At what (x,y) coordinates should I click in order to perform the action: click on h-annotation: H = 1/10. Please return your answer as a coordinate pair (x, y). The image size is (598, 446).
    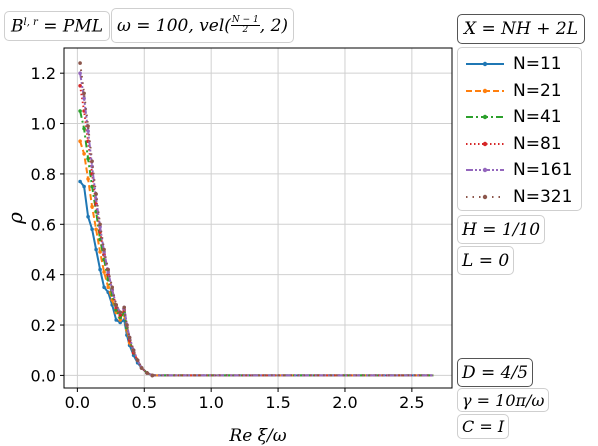
    Looking at the image, I should click on (501, 229).